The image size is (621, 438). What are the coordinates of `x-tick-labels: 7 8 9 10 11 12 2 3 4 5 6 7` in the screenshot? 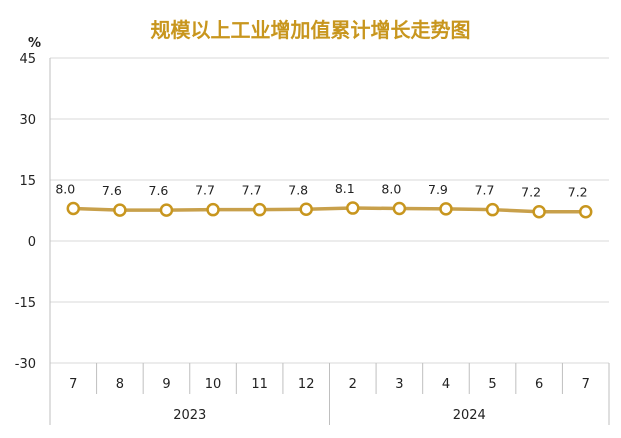 It's located at (329, 384).